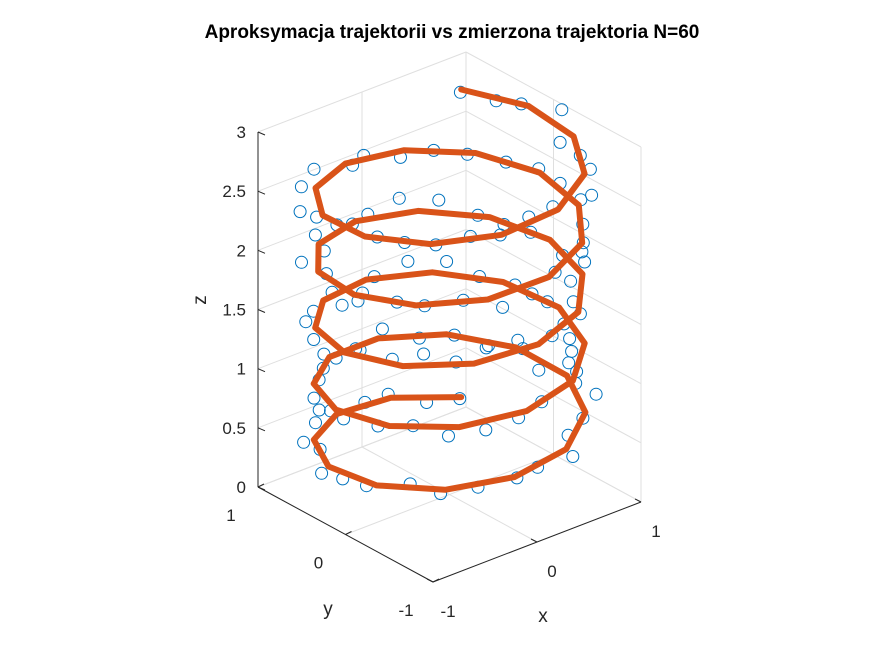 This screenshot has width=875, height=656. Describe the element at coordinates (241, 487) in the screenshot. I see `z-tick-label: 0` at that location.